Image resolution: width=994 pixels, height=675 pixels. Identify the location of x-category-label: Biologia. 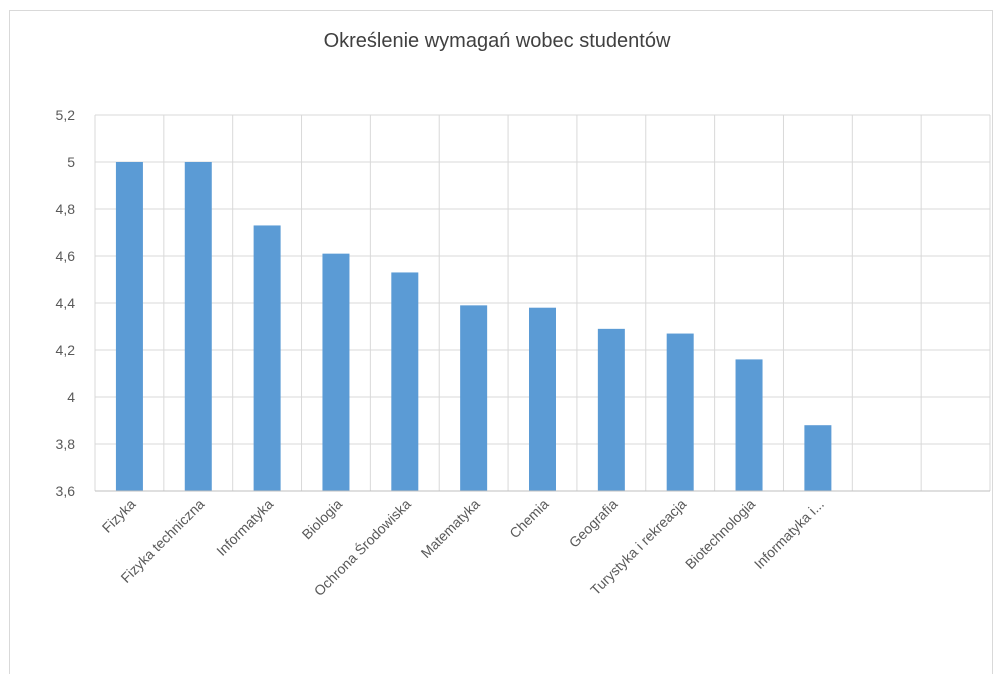
(322, 519).